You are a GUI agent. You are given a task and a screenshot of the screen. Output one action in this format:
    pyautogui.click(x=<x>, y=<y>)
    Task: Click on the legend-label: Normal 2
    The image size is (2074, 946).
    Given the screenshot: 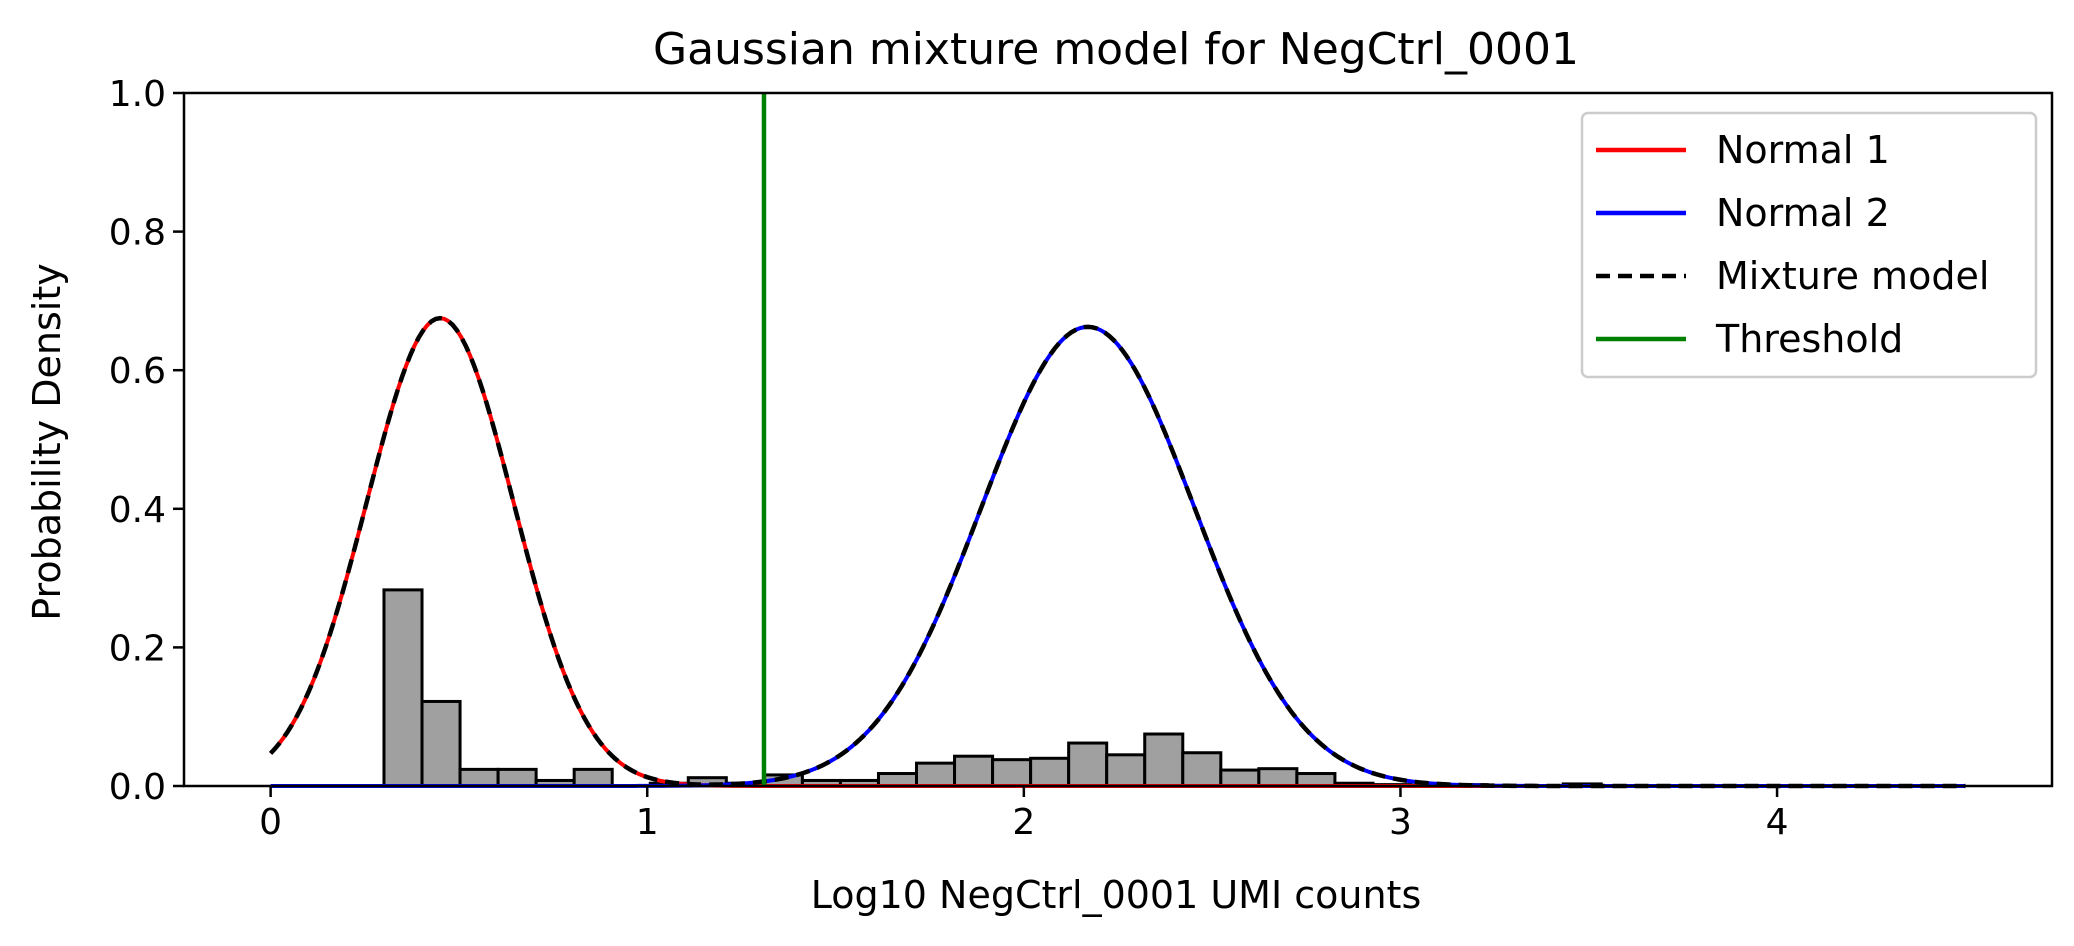 What is the action you would take?
    pyautogui.click(x=1803, y=213)
    